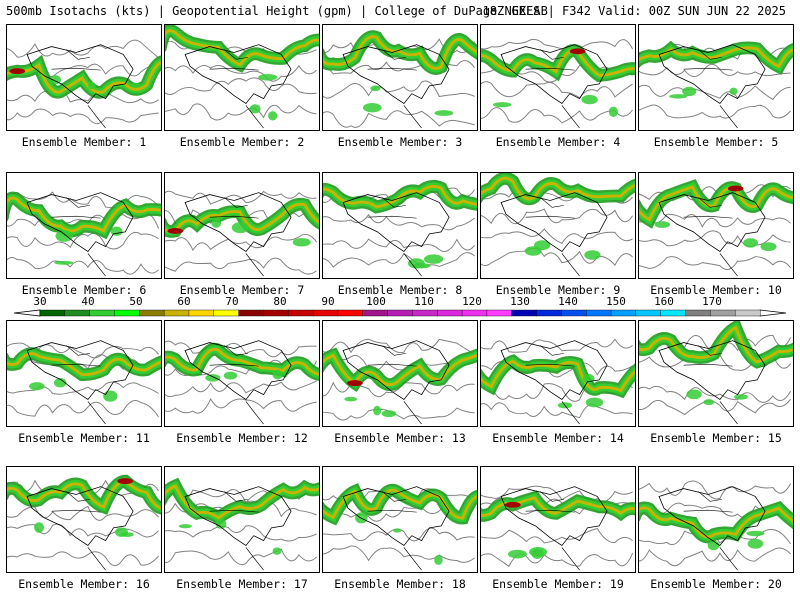 The height and width of the screenshot is (600, 800). Describe the element at coordinates (242, 438) in the screenshot. I see `member-label: Ensemble Member: 12` at that location.